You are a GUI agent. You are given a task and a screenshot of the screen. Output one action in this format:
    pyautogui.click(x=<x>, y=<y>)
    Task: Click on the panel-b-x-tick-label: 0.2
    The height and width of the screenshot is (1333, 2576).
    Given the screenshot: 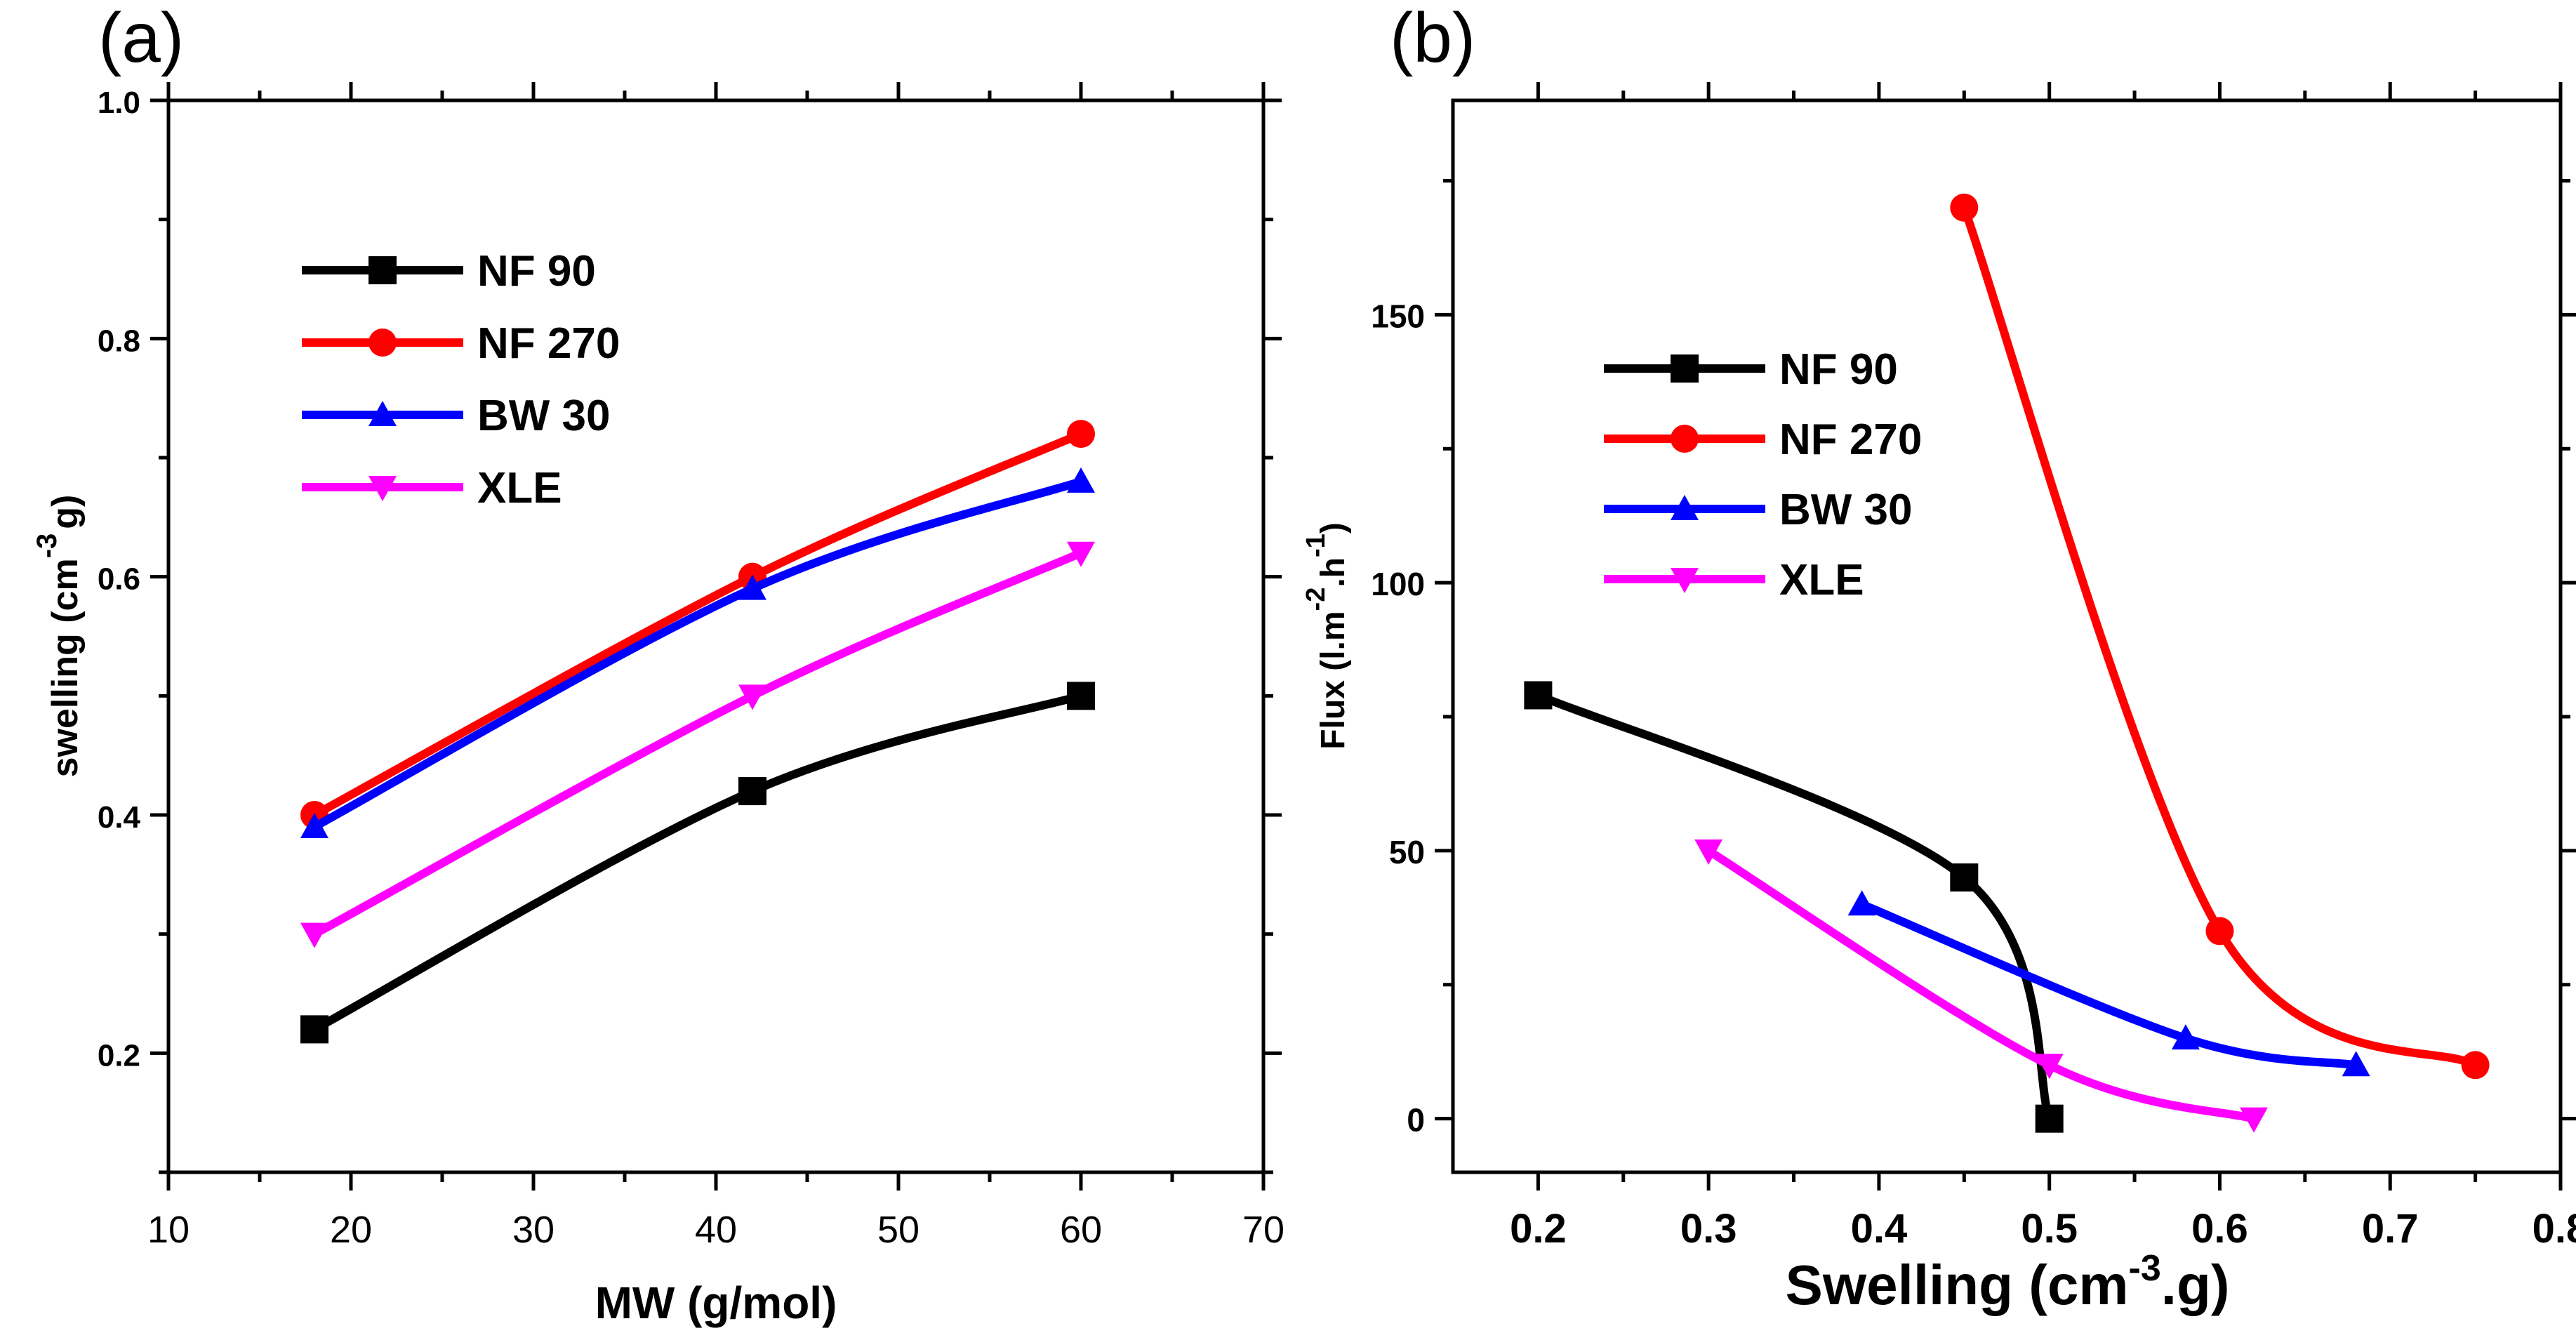 What is the action you would take?
    pyautogui.click(x=1539, y=1229)
    